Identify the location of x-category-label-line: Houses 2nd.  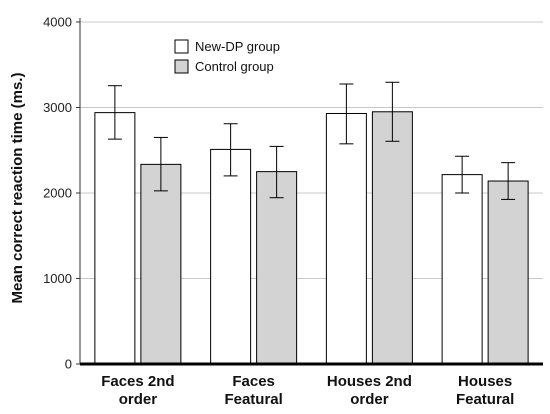
(369, 381).